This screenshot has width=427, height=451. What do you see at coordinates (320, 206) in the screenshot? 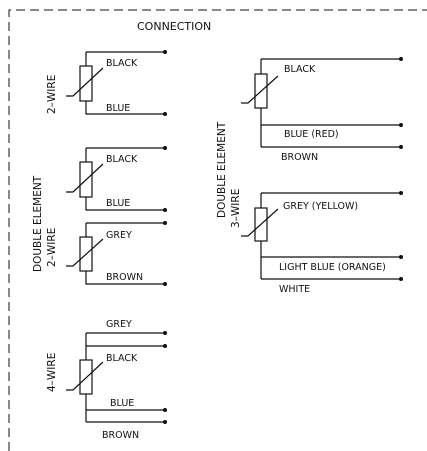
I see `wire-label-grey-yellow: GREY (YELLOW)` at bounding box center [320, 206].